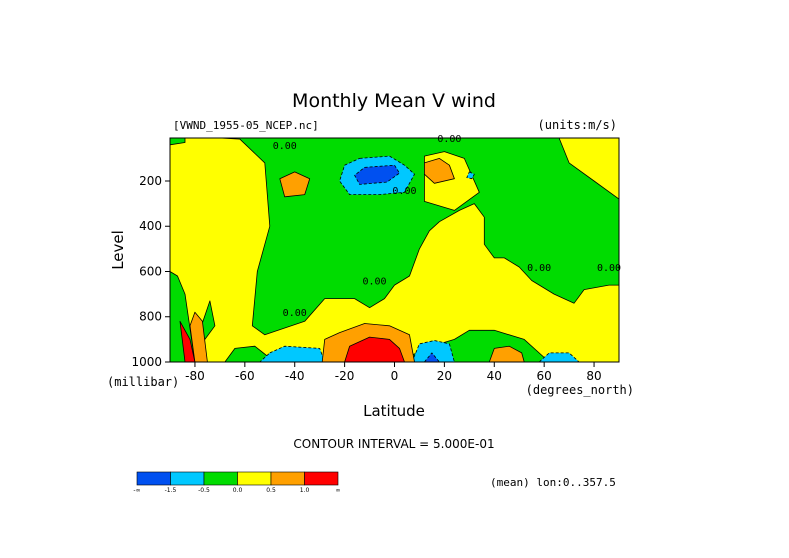  What do you see at coordinates (246, 125) in the screenshot?
I see `dataset-label: [VWND_1955-05_NCEP.nc]` at bounding box center [246, 125].